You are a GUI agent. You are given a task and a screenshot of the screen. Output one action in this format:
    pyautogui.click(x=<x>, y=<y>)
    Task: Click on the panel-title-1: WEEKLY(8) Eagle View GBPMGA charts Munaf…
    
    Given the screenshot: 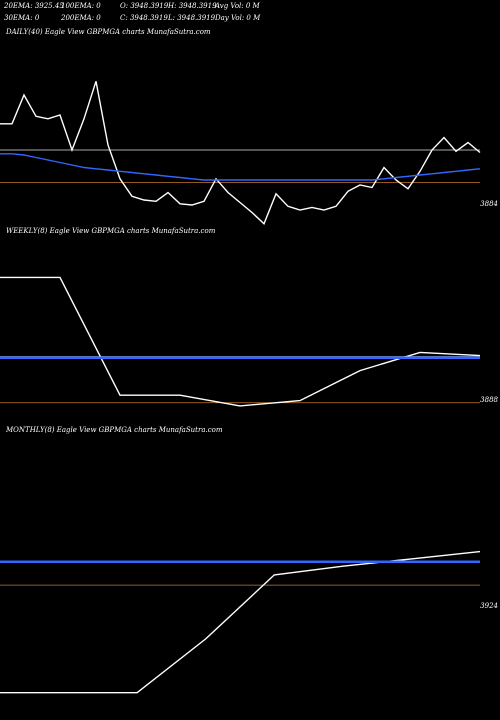 What is the action you would take?
    pyautogui.click(x=111, y=231)
    